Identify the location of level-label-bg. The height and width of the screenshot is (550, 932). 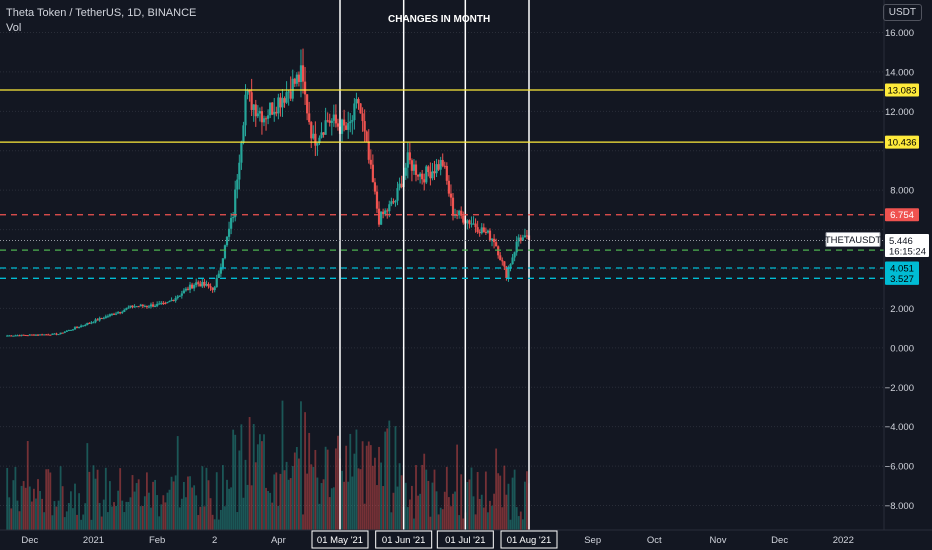
(902, 278).